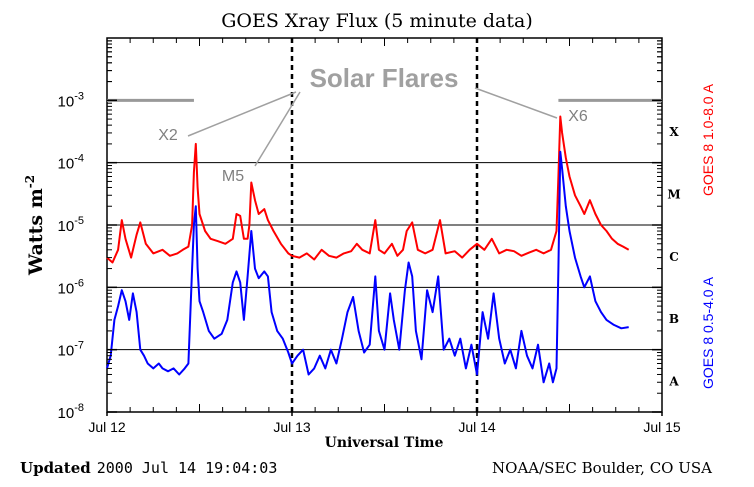  What do you see at coordinates (71, 350) in the screenshot?
I see `y-tick-label-1: 10⁻⁷` at bounding box center [71, 350].